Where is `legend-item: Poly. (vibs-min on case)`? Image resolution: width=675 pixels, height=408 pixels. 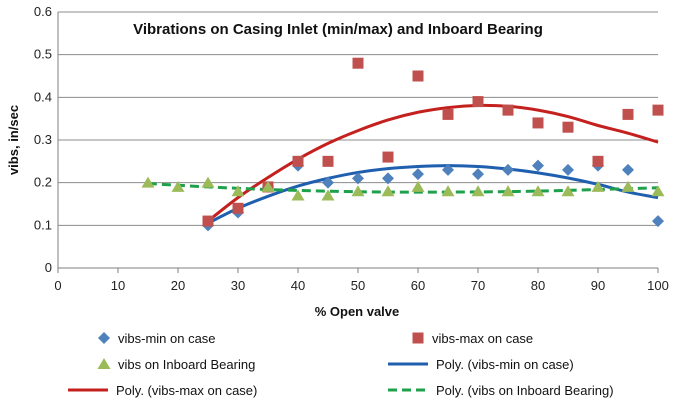 legend-item: Poly. (vibs-min on case) is located at coordinates (481, 364).